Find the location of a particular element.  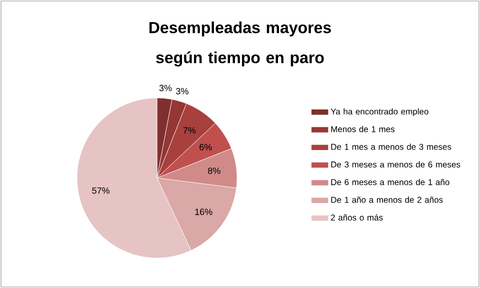

data-label: 8% is located at coordinates (214, 171).